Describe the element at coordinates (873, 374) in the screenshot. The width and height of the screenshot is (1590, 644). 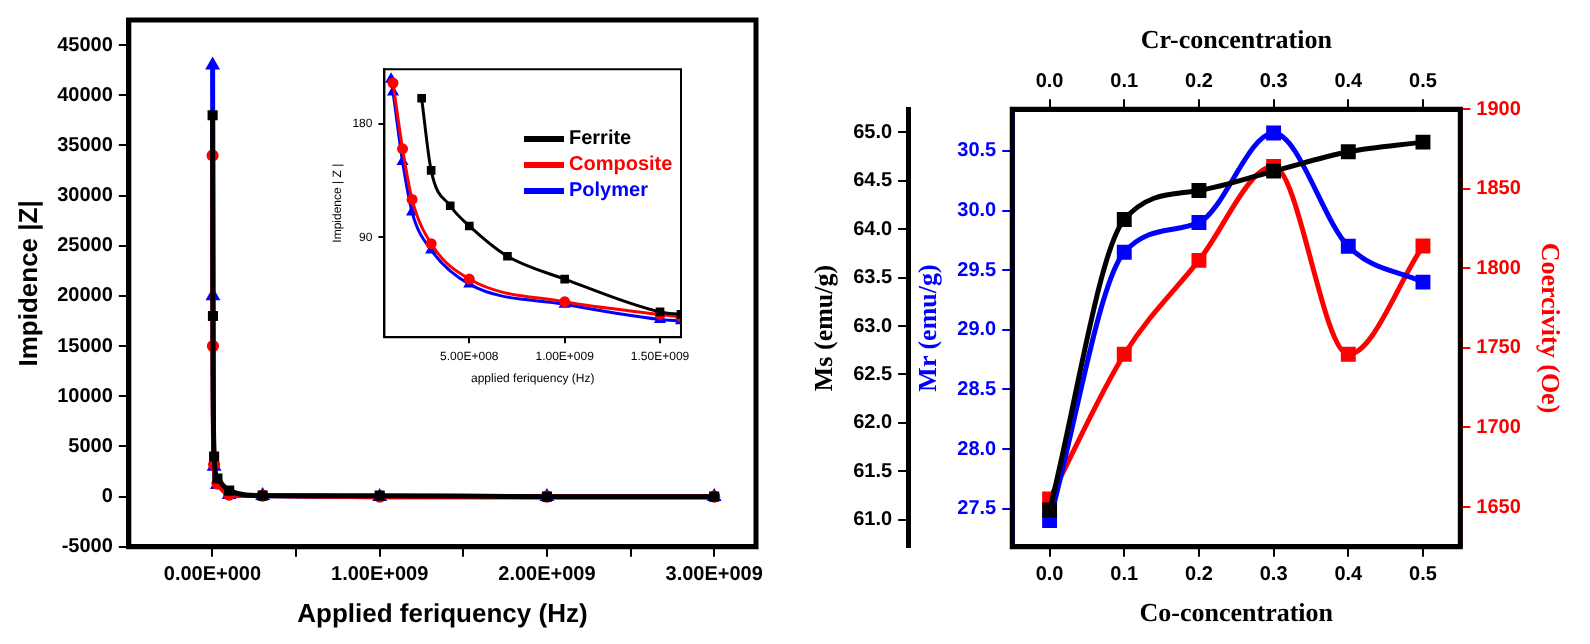
I see `y-tick-label: 62.5` at that location.